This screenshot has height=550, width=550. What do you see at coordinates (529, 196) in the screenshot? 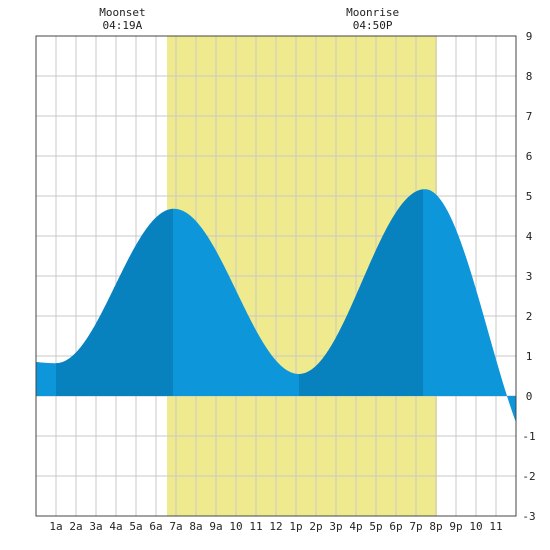
I see `y-tick-label: 5` at bounding box center [529, 196].